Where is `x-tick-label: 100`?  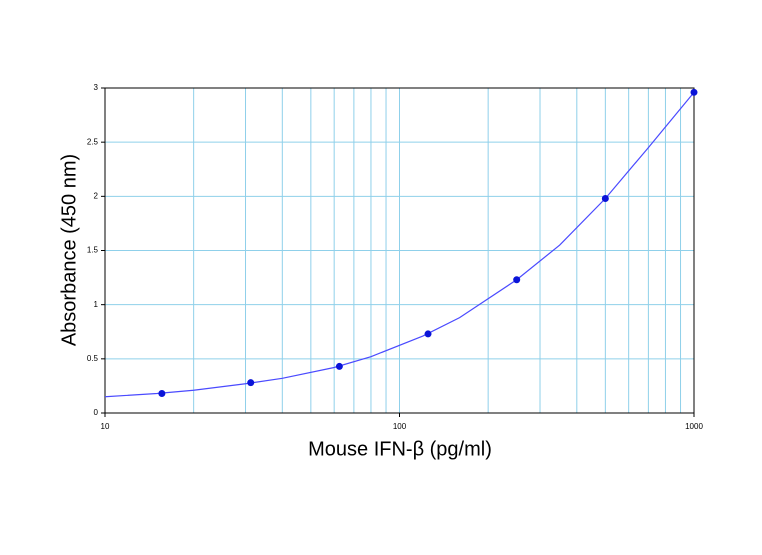
x-tick-label: 100 is located at coordinates (400, 426).